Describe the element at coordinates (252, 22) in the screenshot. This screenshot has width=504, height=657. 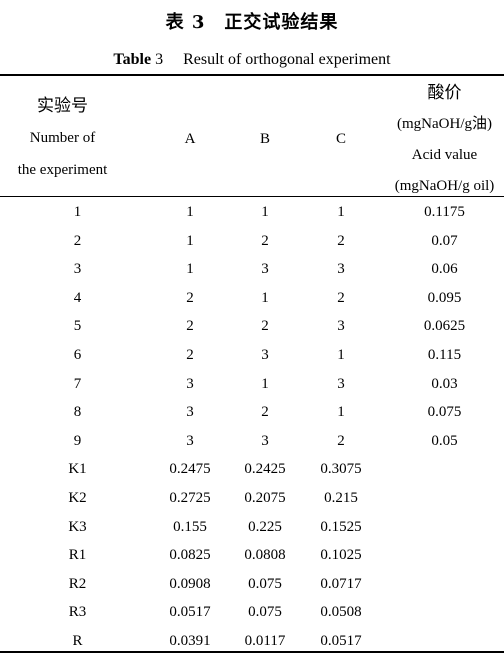
I see `table-title-cn: 表 3 正交试验结果` at that location.